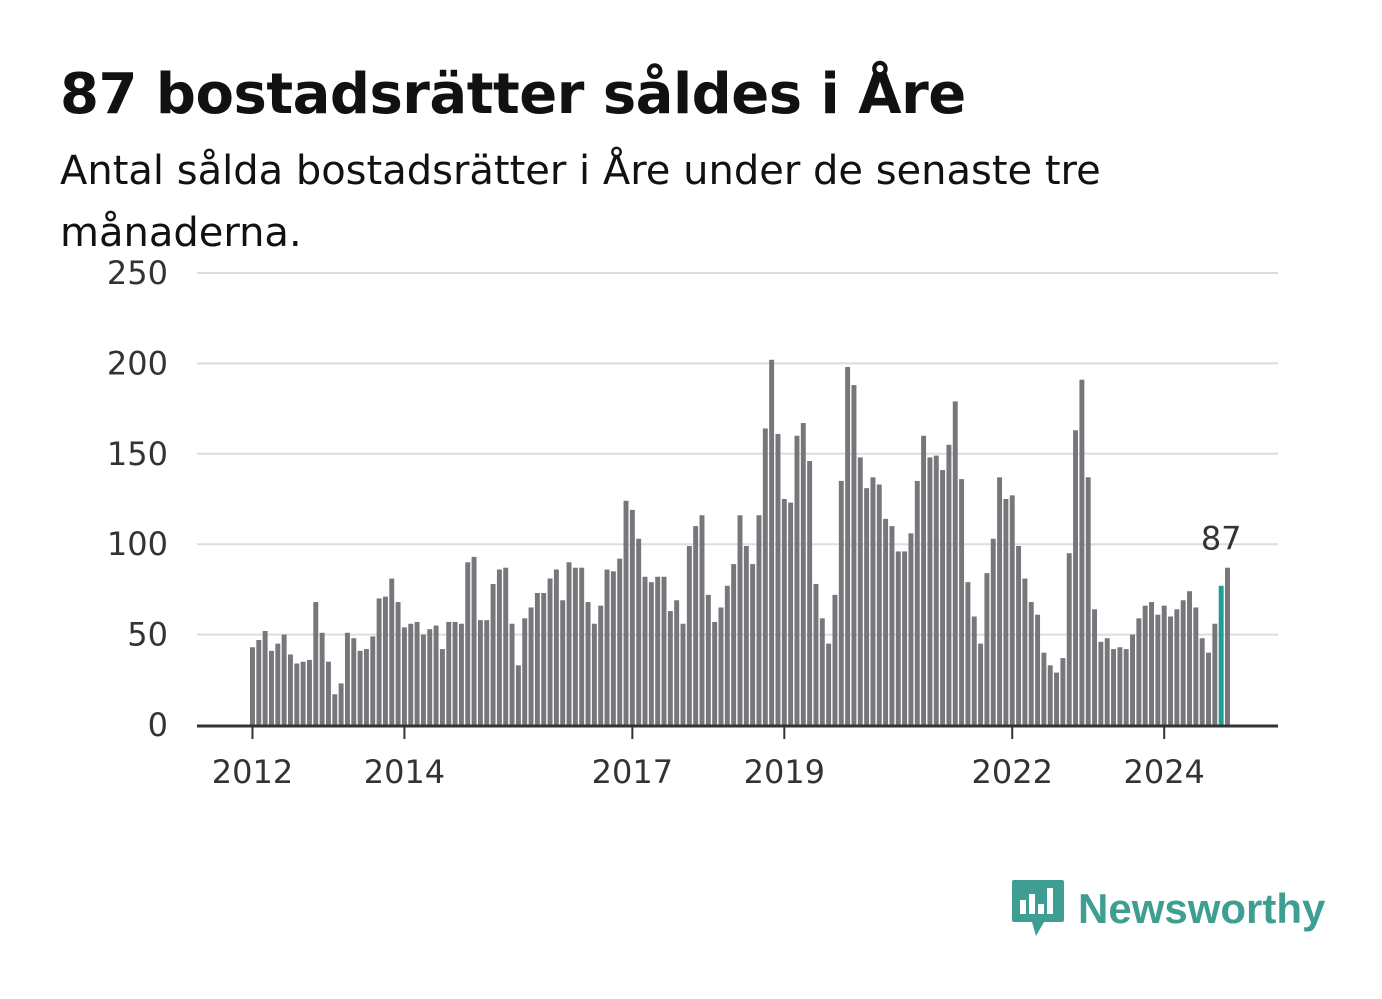 The width and height of the screenshot is (1382, 999). What do you see at coordinates (1167, 909) in the screenshot?
I see `newsworthy-logo: Newsworthy` at bounding box center [1167, 909].